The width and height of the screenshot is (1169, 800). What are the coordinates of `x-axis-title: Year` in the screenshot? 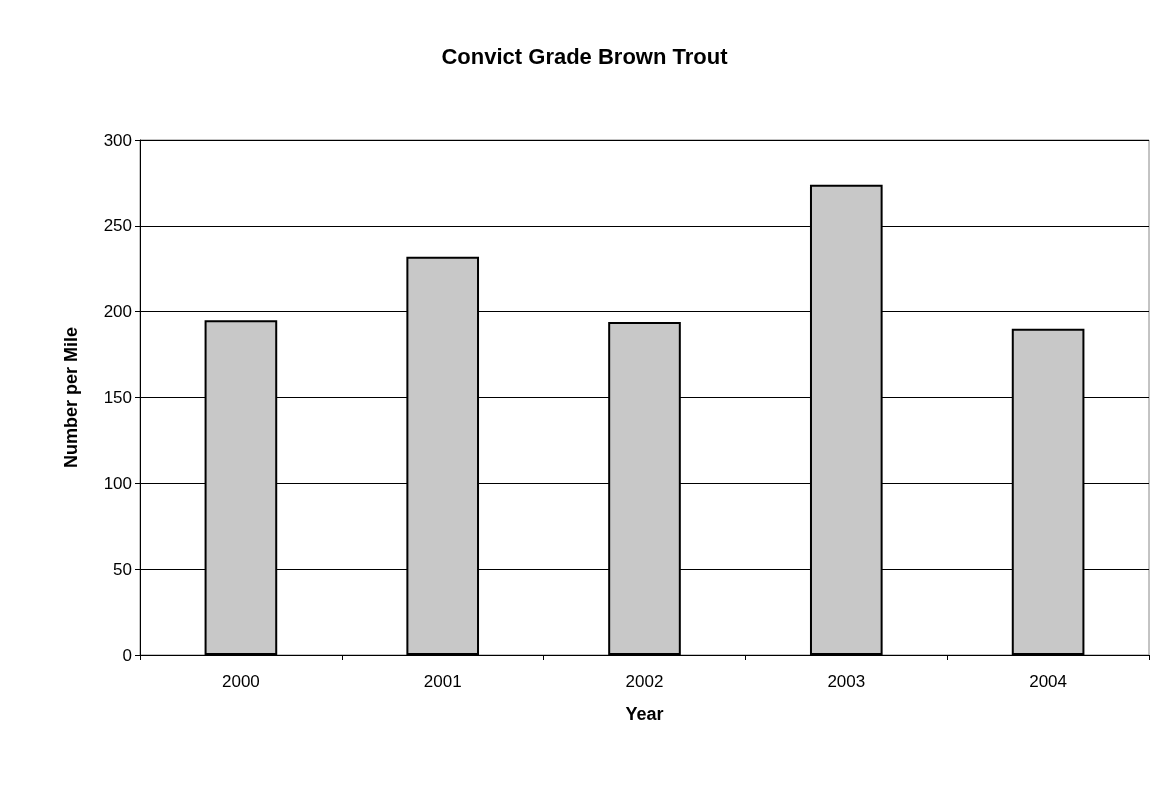 It's located at (644, 714).